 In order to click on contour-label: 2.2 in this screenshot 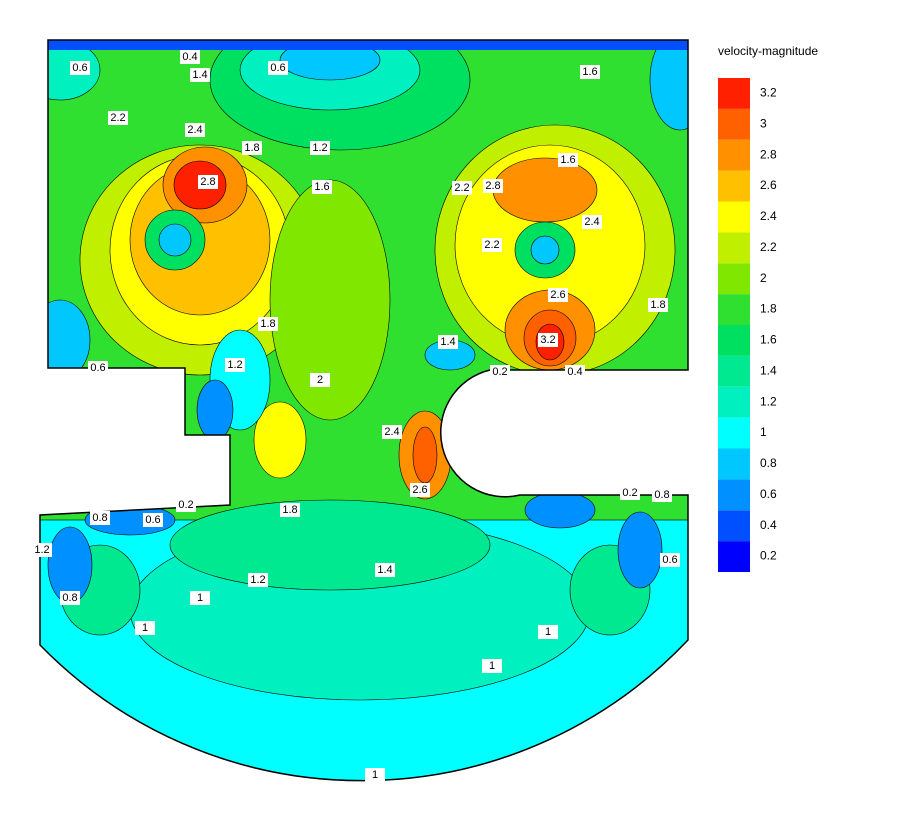, I will do `click(462, 188)`.